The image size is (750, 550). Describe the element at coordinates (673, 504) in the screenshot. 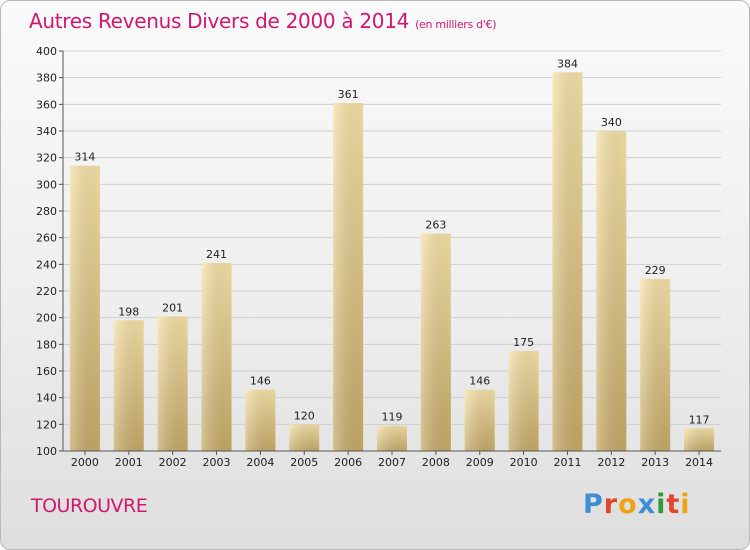

I see `logo-letter: t` at that location.